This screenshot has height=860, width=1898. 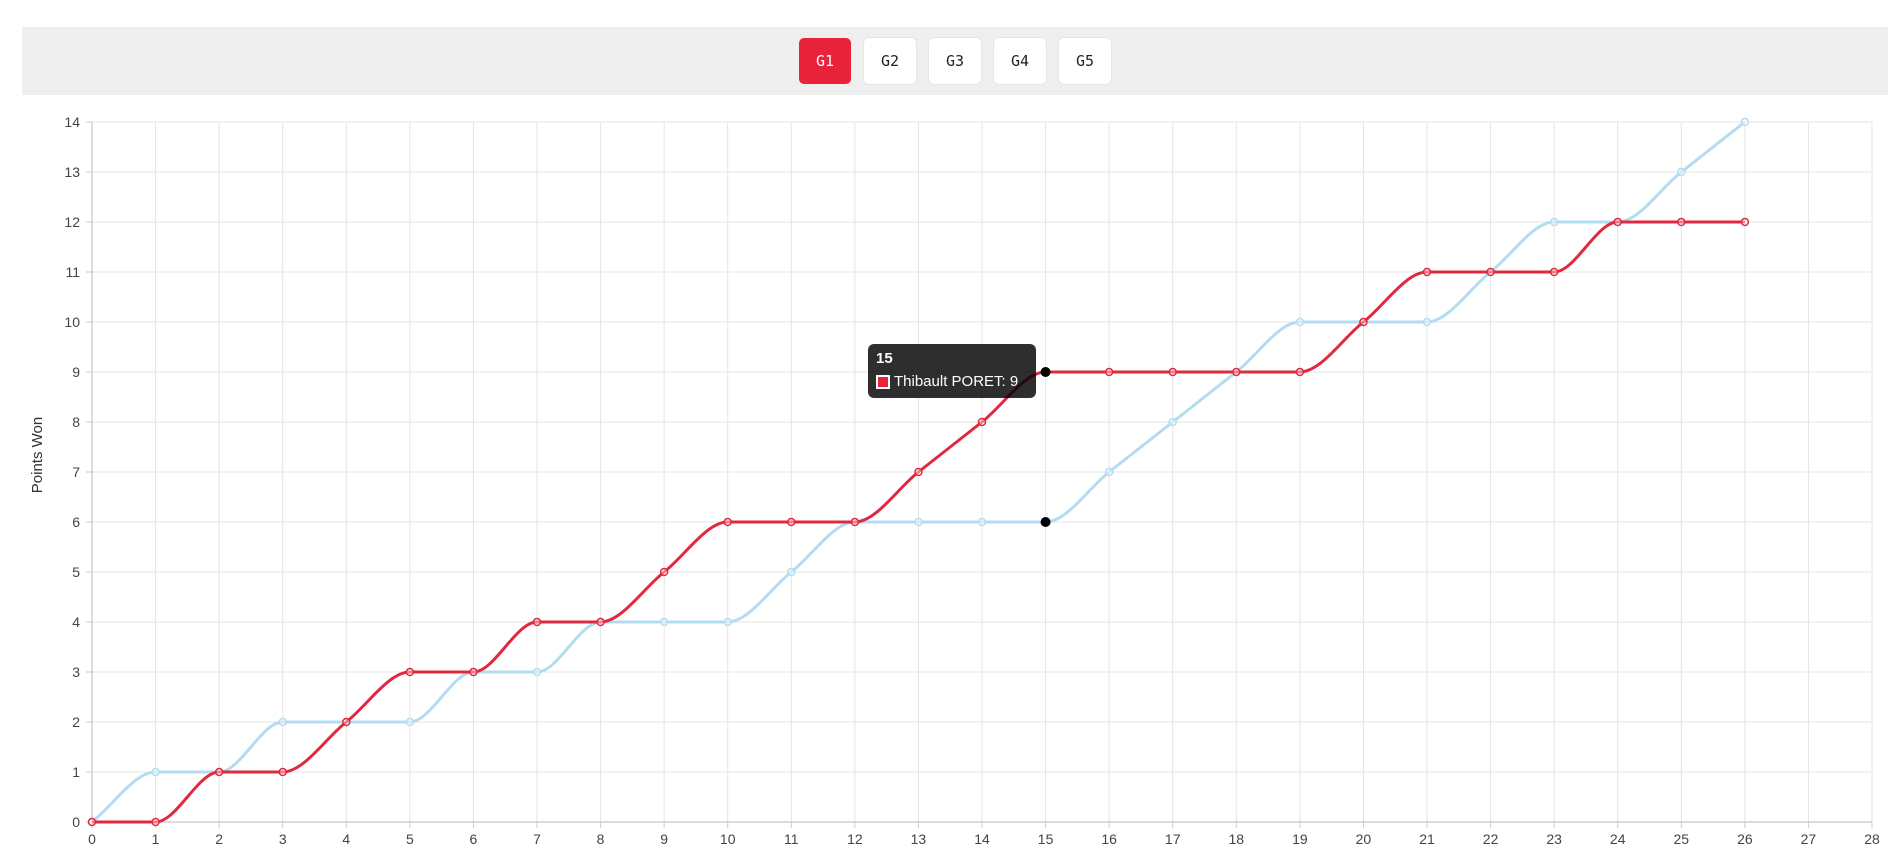 I want to click on x-tick-label: 5, so click(x=410, y=839).